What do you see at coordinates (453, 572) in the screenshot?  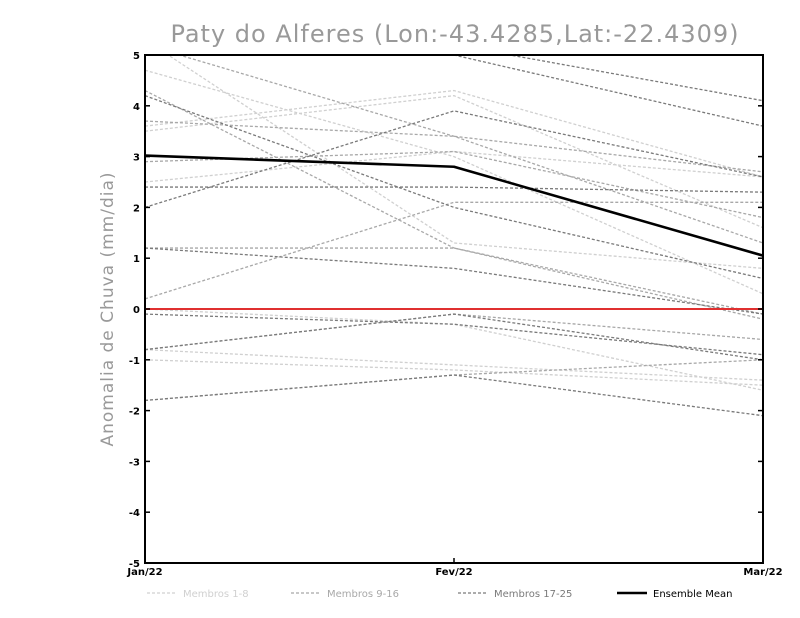 I see `x-tick-label: Fev/22` at bounding box center [453, 572].